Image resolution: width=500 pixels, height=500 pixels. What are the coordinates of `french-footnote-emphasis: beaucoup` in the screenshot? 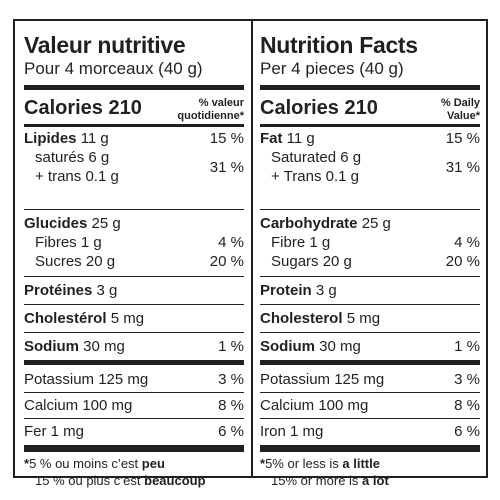 It's located at (175, 480).